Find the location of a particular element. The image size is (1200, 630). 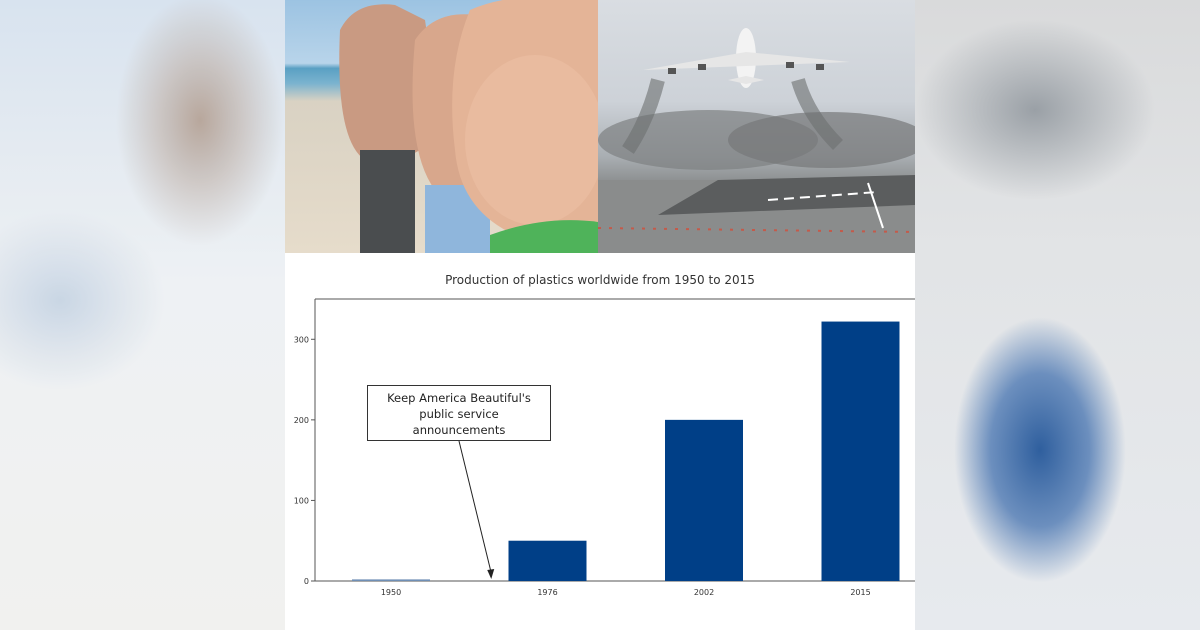

x-tick-label-2002: 2002 is located at coordinates (704, 592).